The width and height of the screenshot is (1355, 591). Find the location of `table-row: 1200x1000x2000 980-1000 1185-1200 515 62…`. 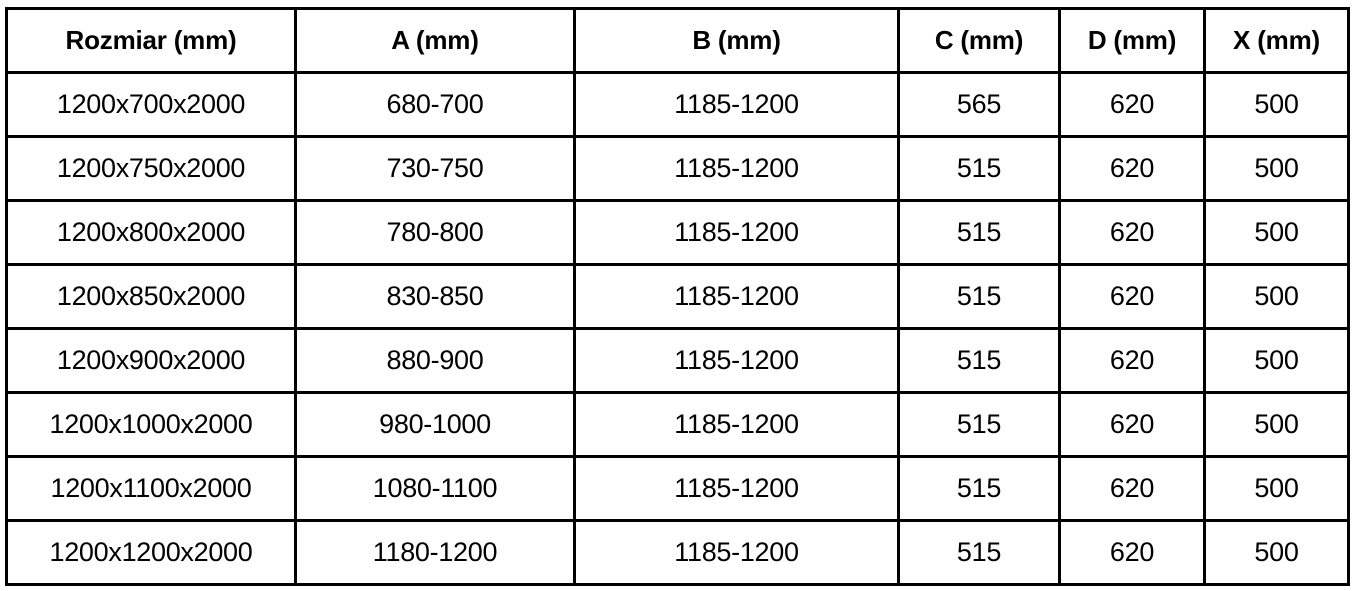

table-row: 1200x1000x2000 980-1000 1185-1200 515 62… is located at coordinates (677, 424).